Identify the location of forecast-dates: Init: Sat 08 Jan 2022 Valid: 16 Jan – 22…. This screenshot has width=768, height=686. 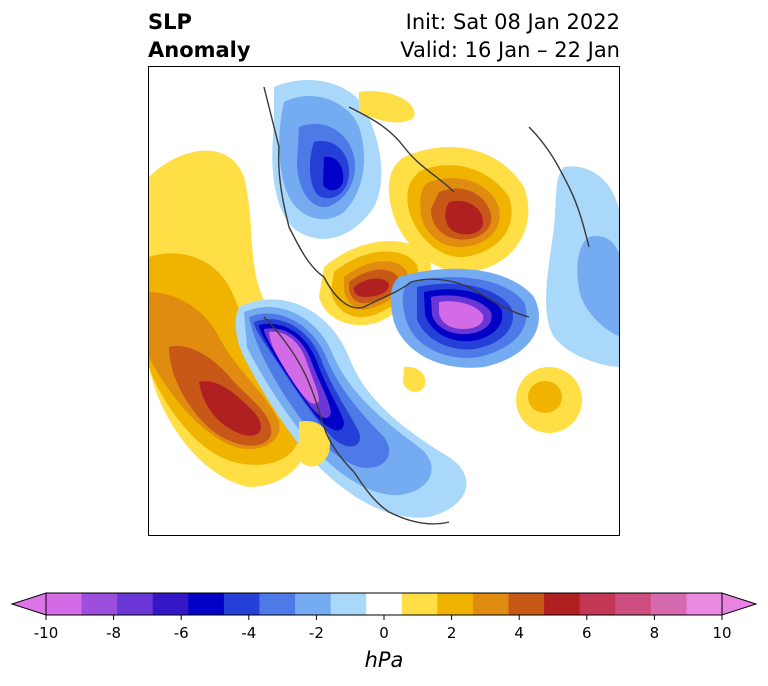
(510, 36).